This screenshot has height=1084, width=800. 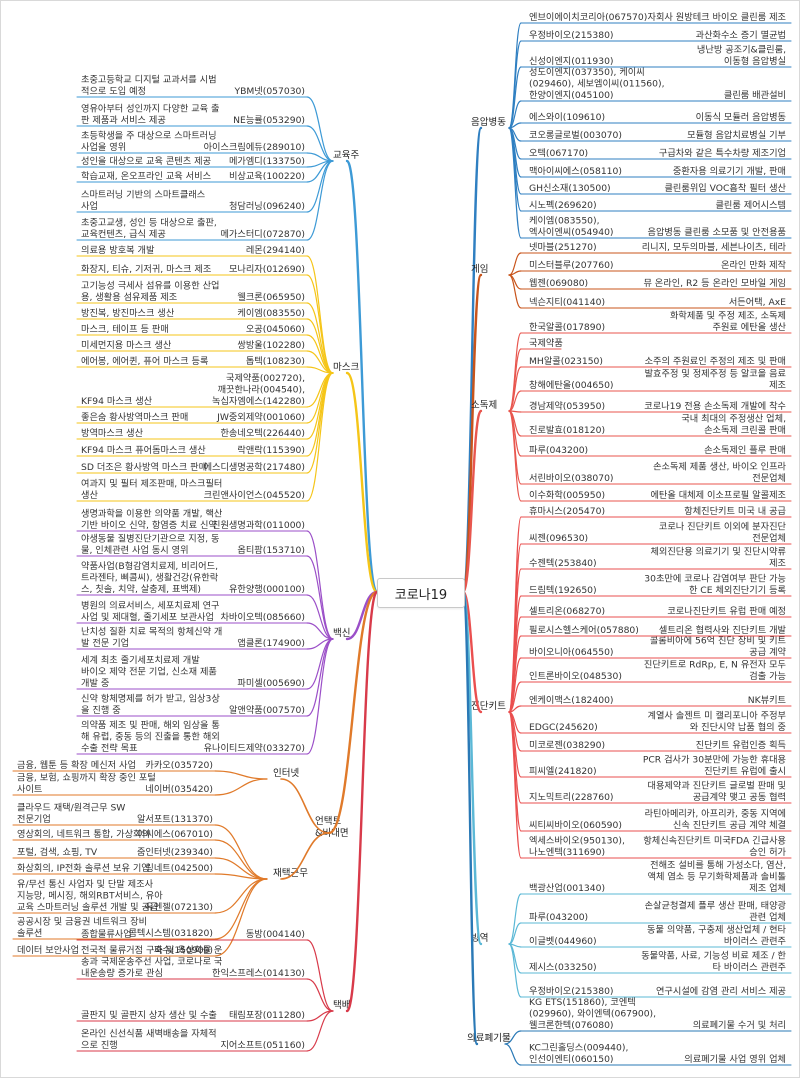 What do you see at coordinates (193, 329) in the screenshot?
I see `mindmap-node: 오공(045060) 마스크, 테이프 등 판매` at bounding box center [193, 329].